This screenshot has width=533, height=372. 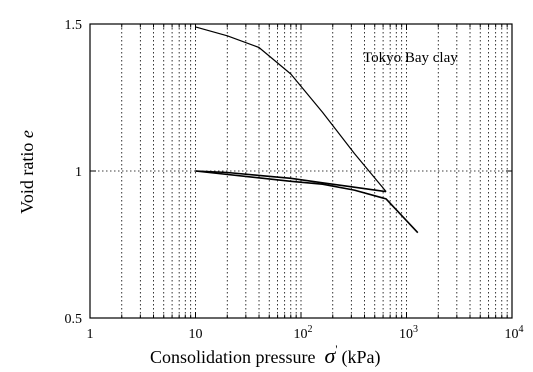 I want to click on y-tick-label: 1, so click(x=78, y=172).